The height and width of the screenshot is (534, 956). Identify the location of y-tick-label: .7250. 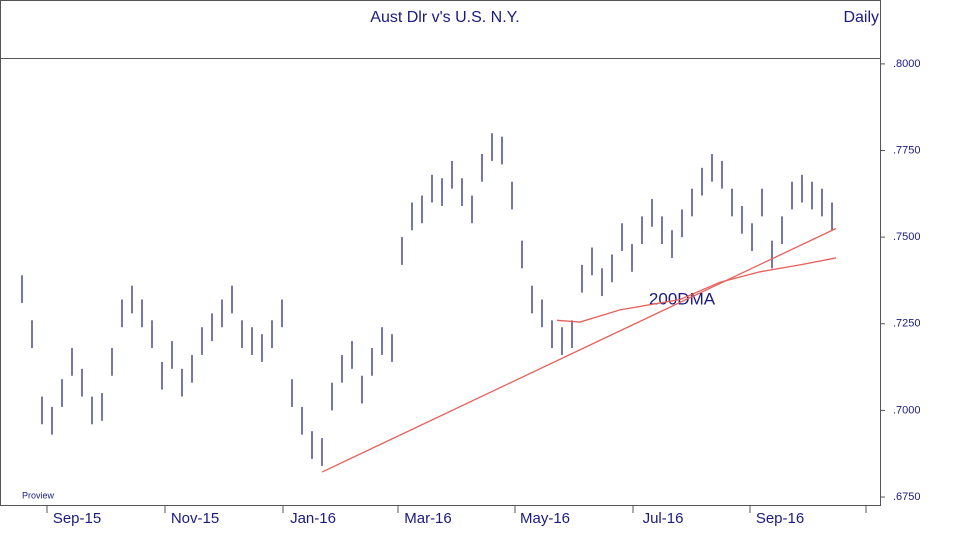
(907, 324).